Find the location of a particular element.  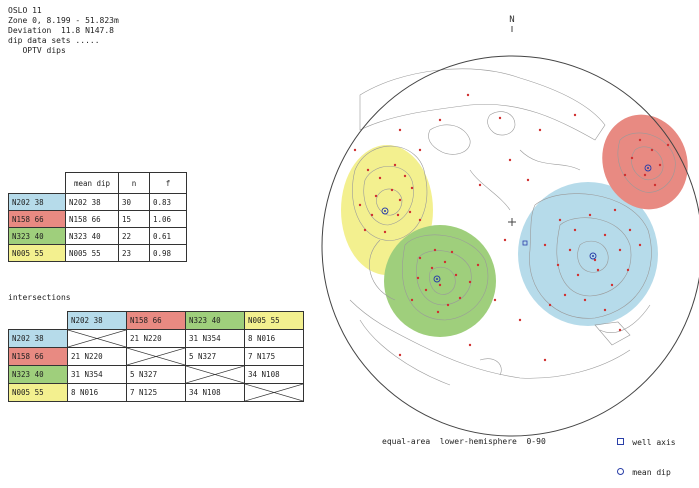

mean-dip-dots is located at coordinates (516, 223).